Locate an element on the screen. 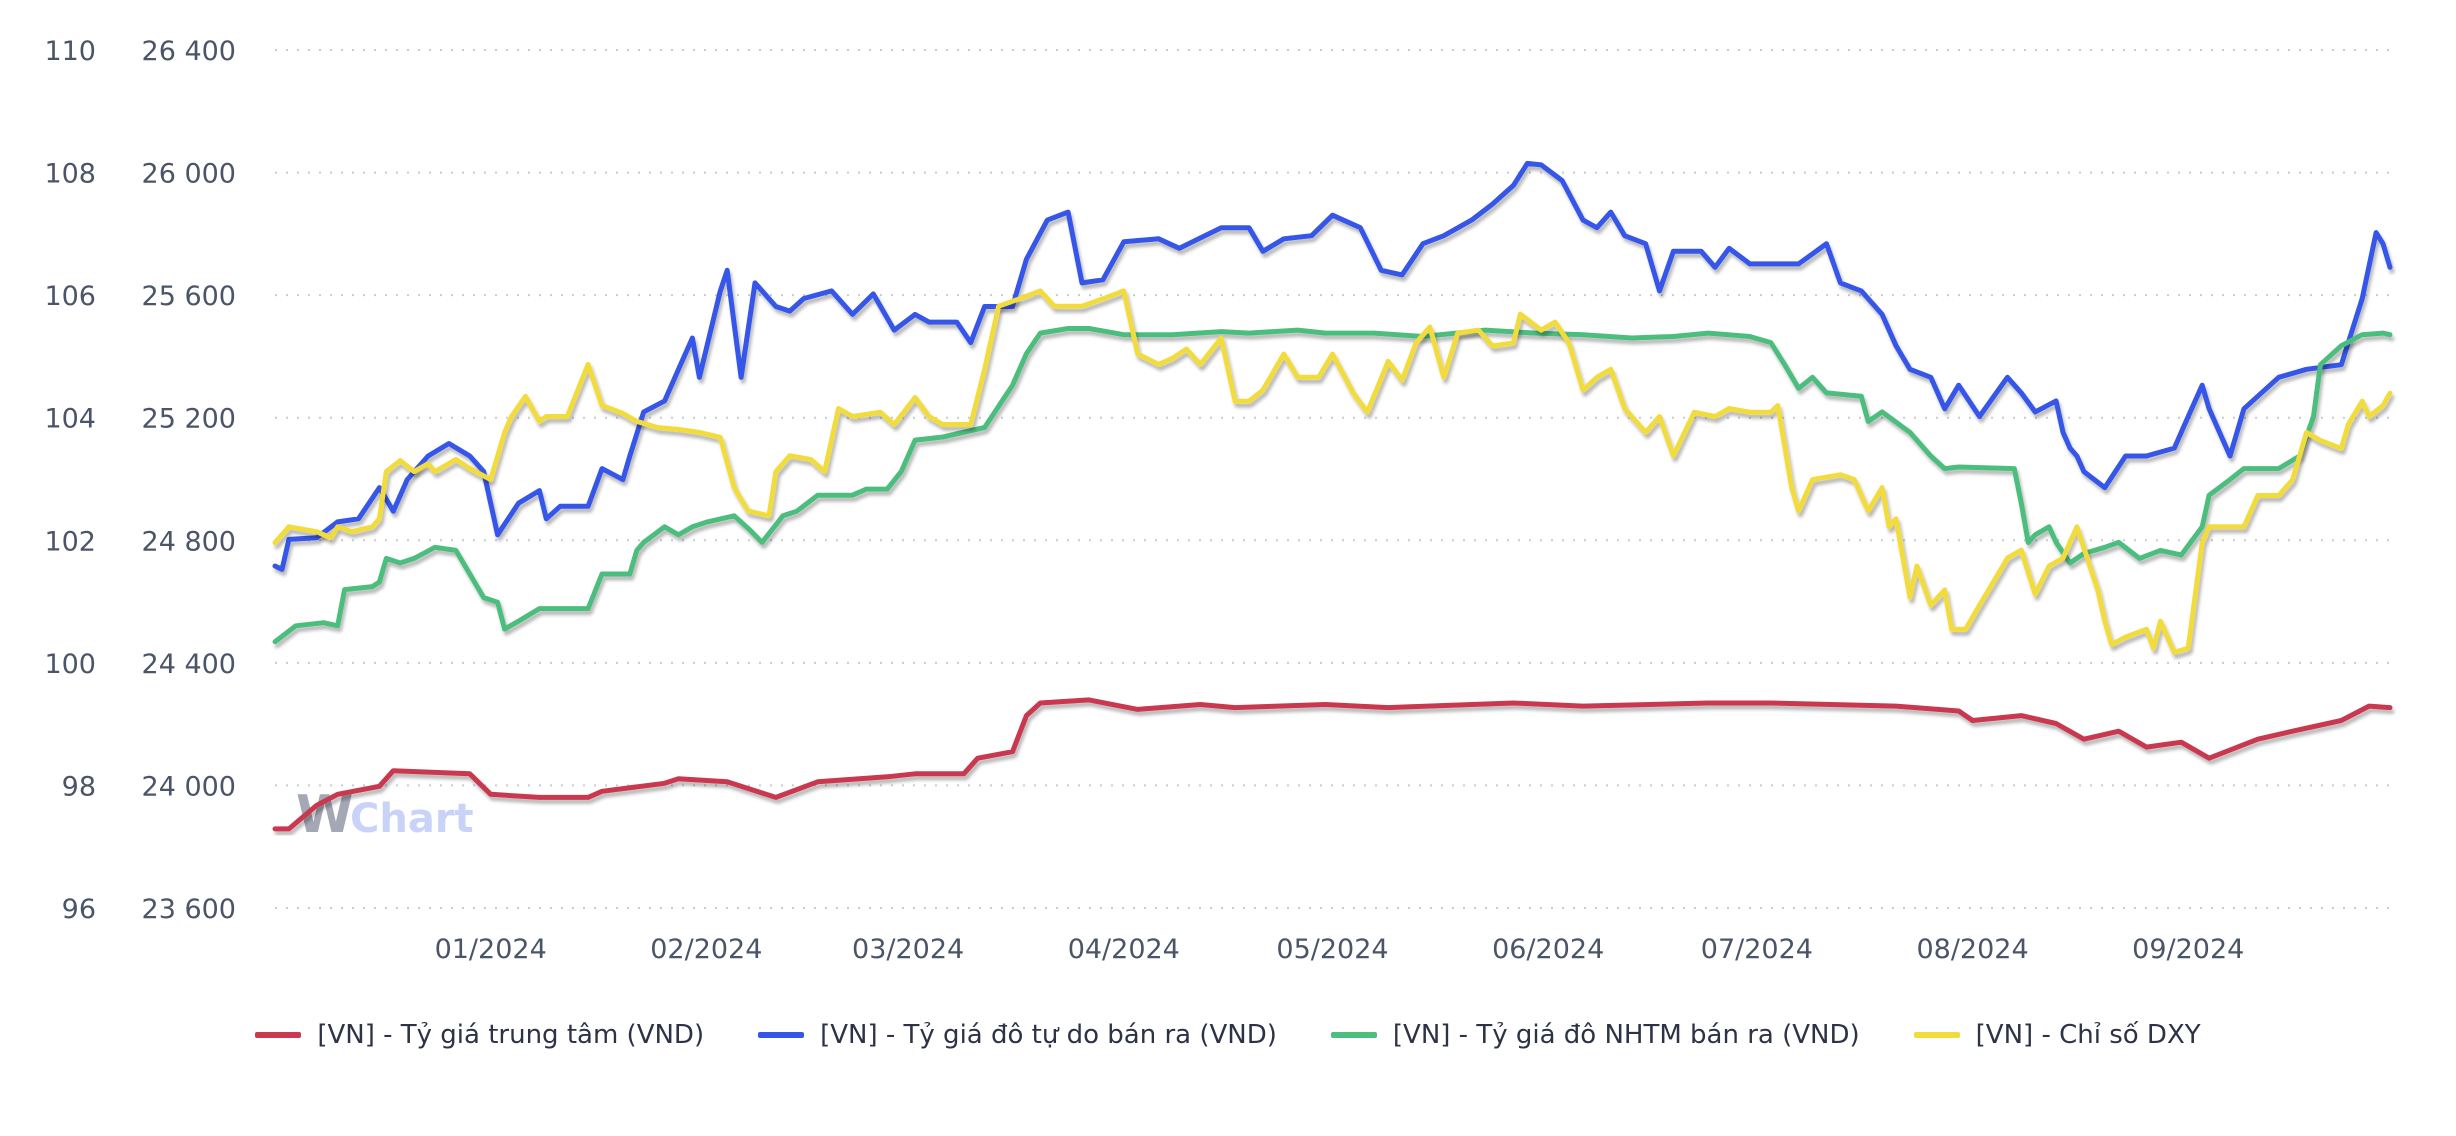 The image size is (2456, 1136). x-tick-label: 07/2024 is located at coordinates (1757, 949).